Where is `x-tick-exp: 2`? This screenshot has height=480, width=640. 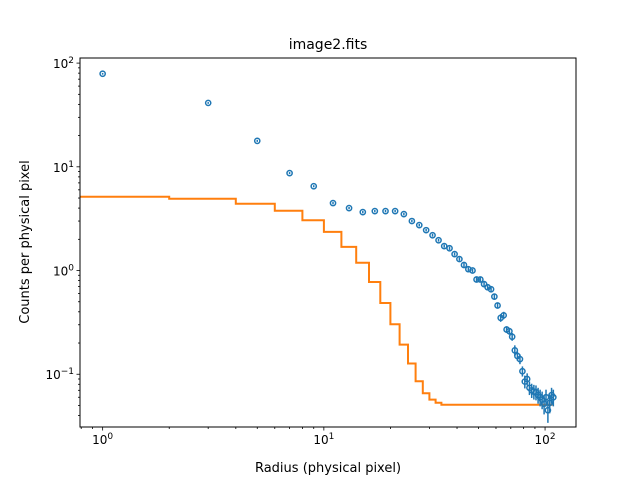
x-tick-exp: 2 is located at coordinates (553, 437).